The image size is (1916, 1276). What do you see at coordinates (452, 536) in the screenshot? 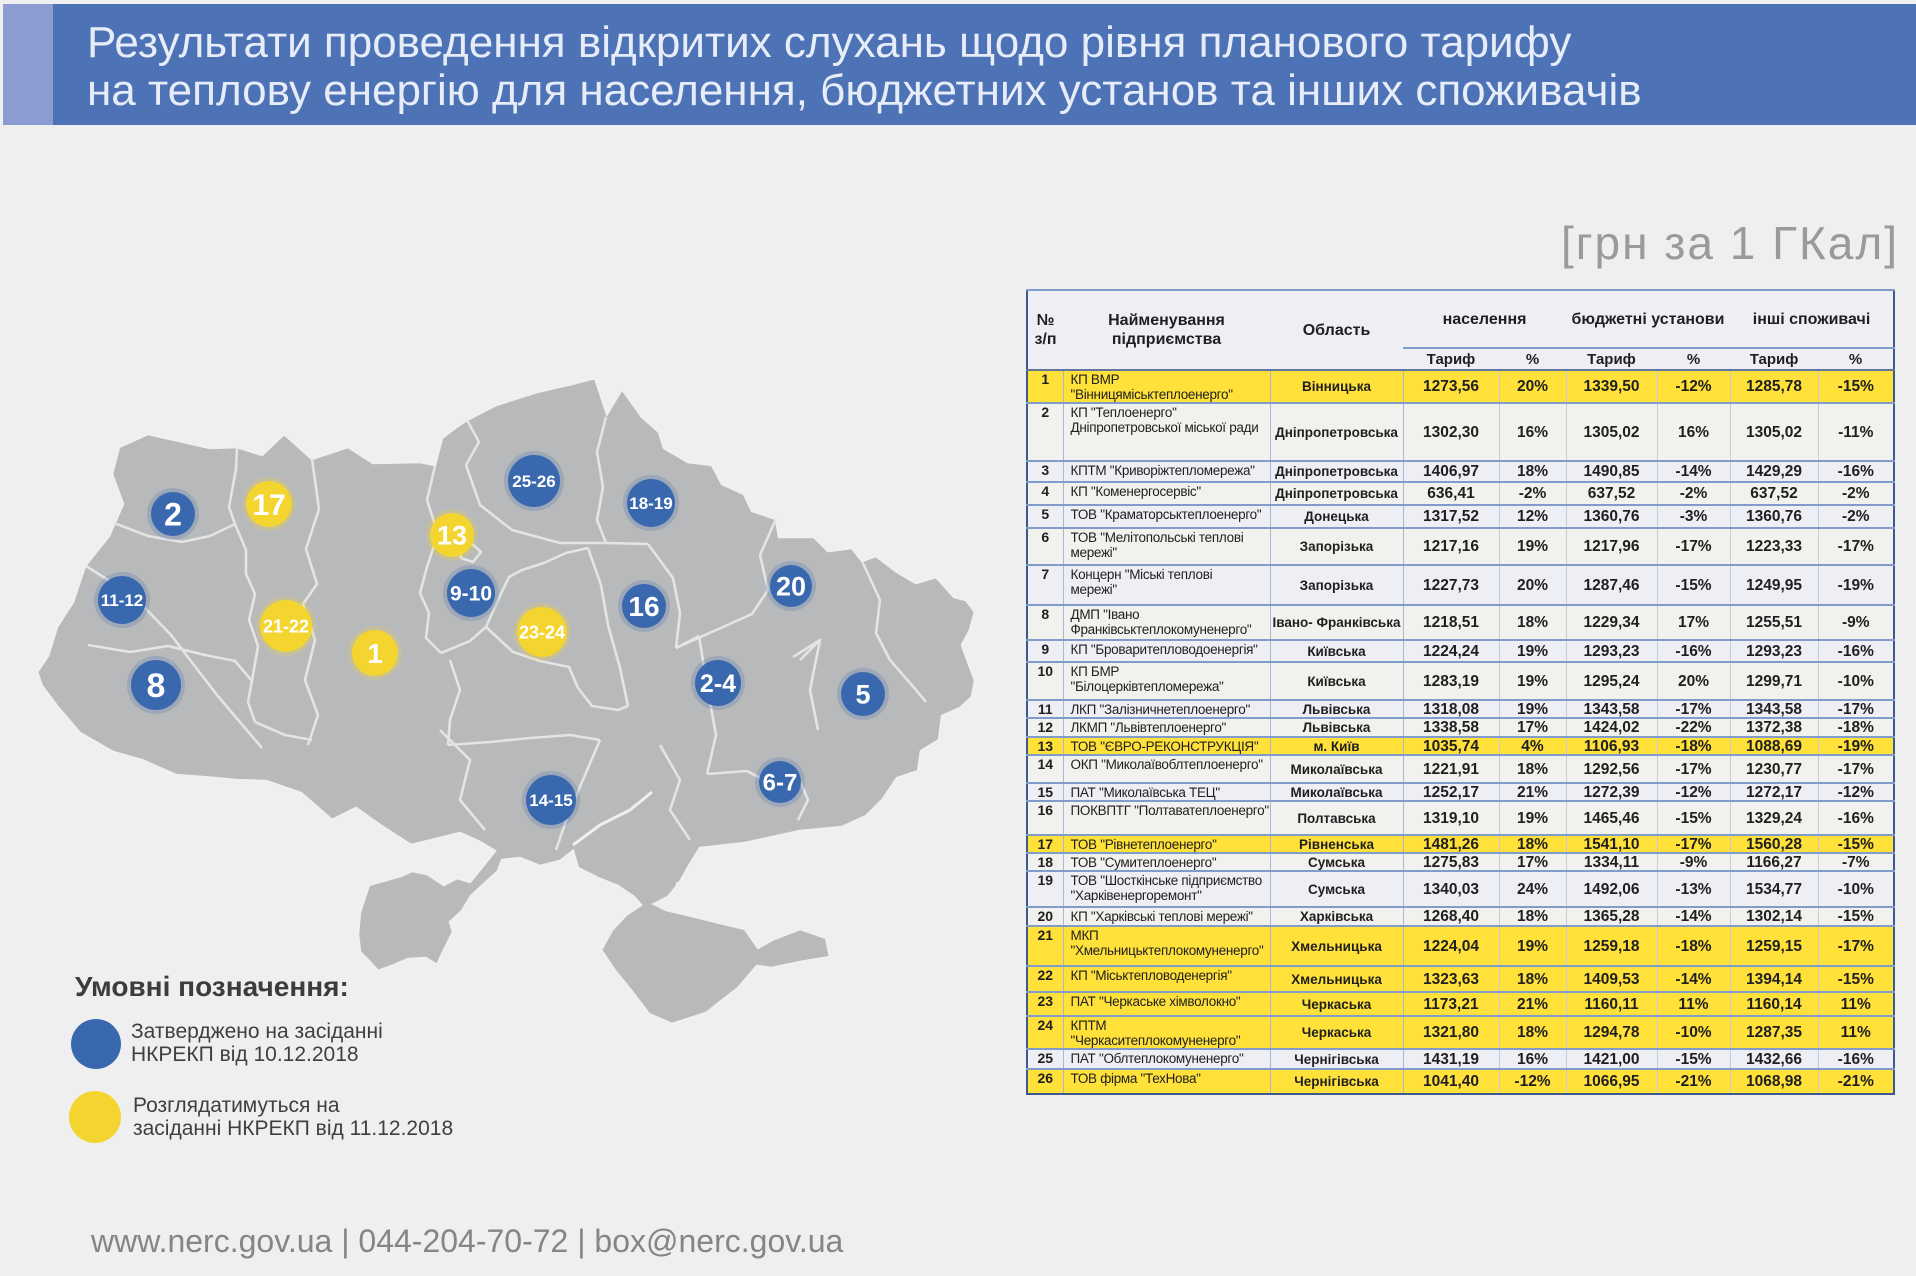
I see `svg-text: 13` at bounding box center [452, 536].